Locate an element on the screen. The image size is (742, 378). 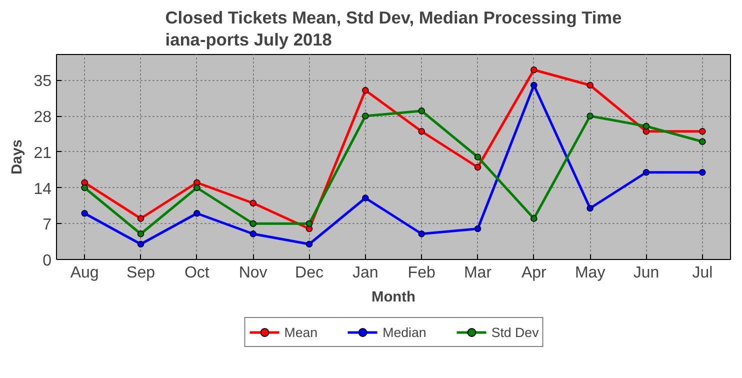
x-tick-label: Jul is located at coordinates (702, 273).